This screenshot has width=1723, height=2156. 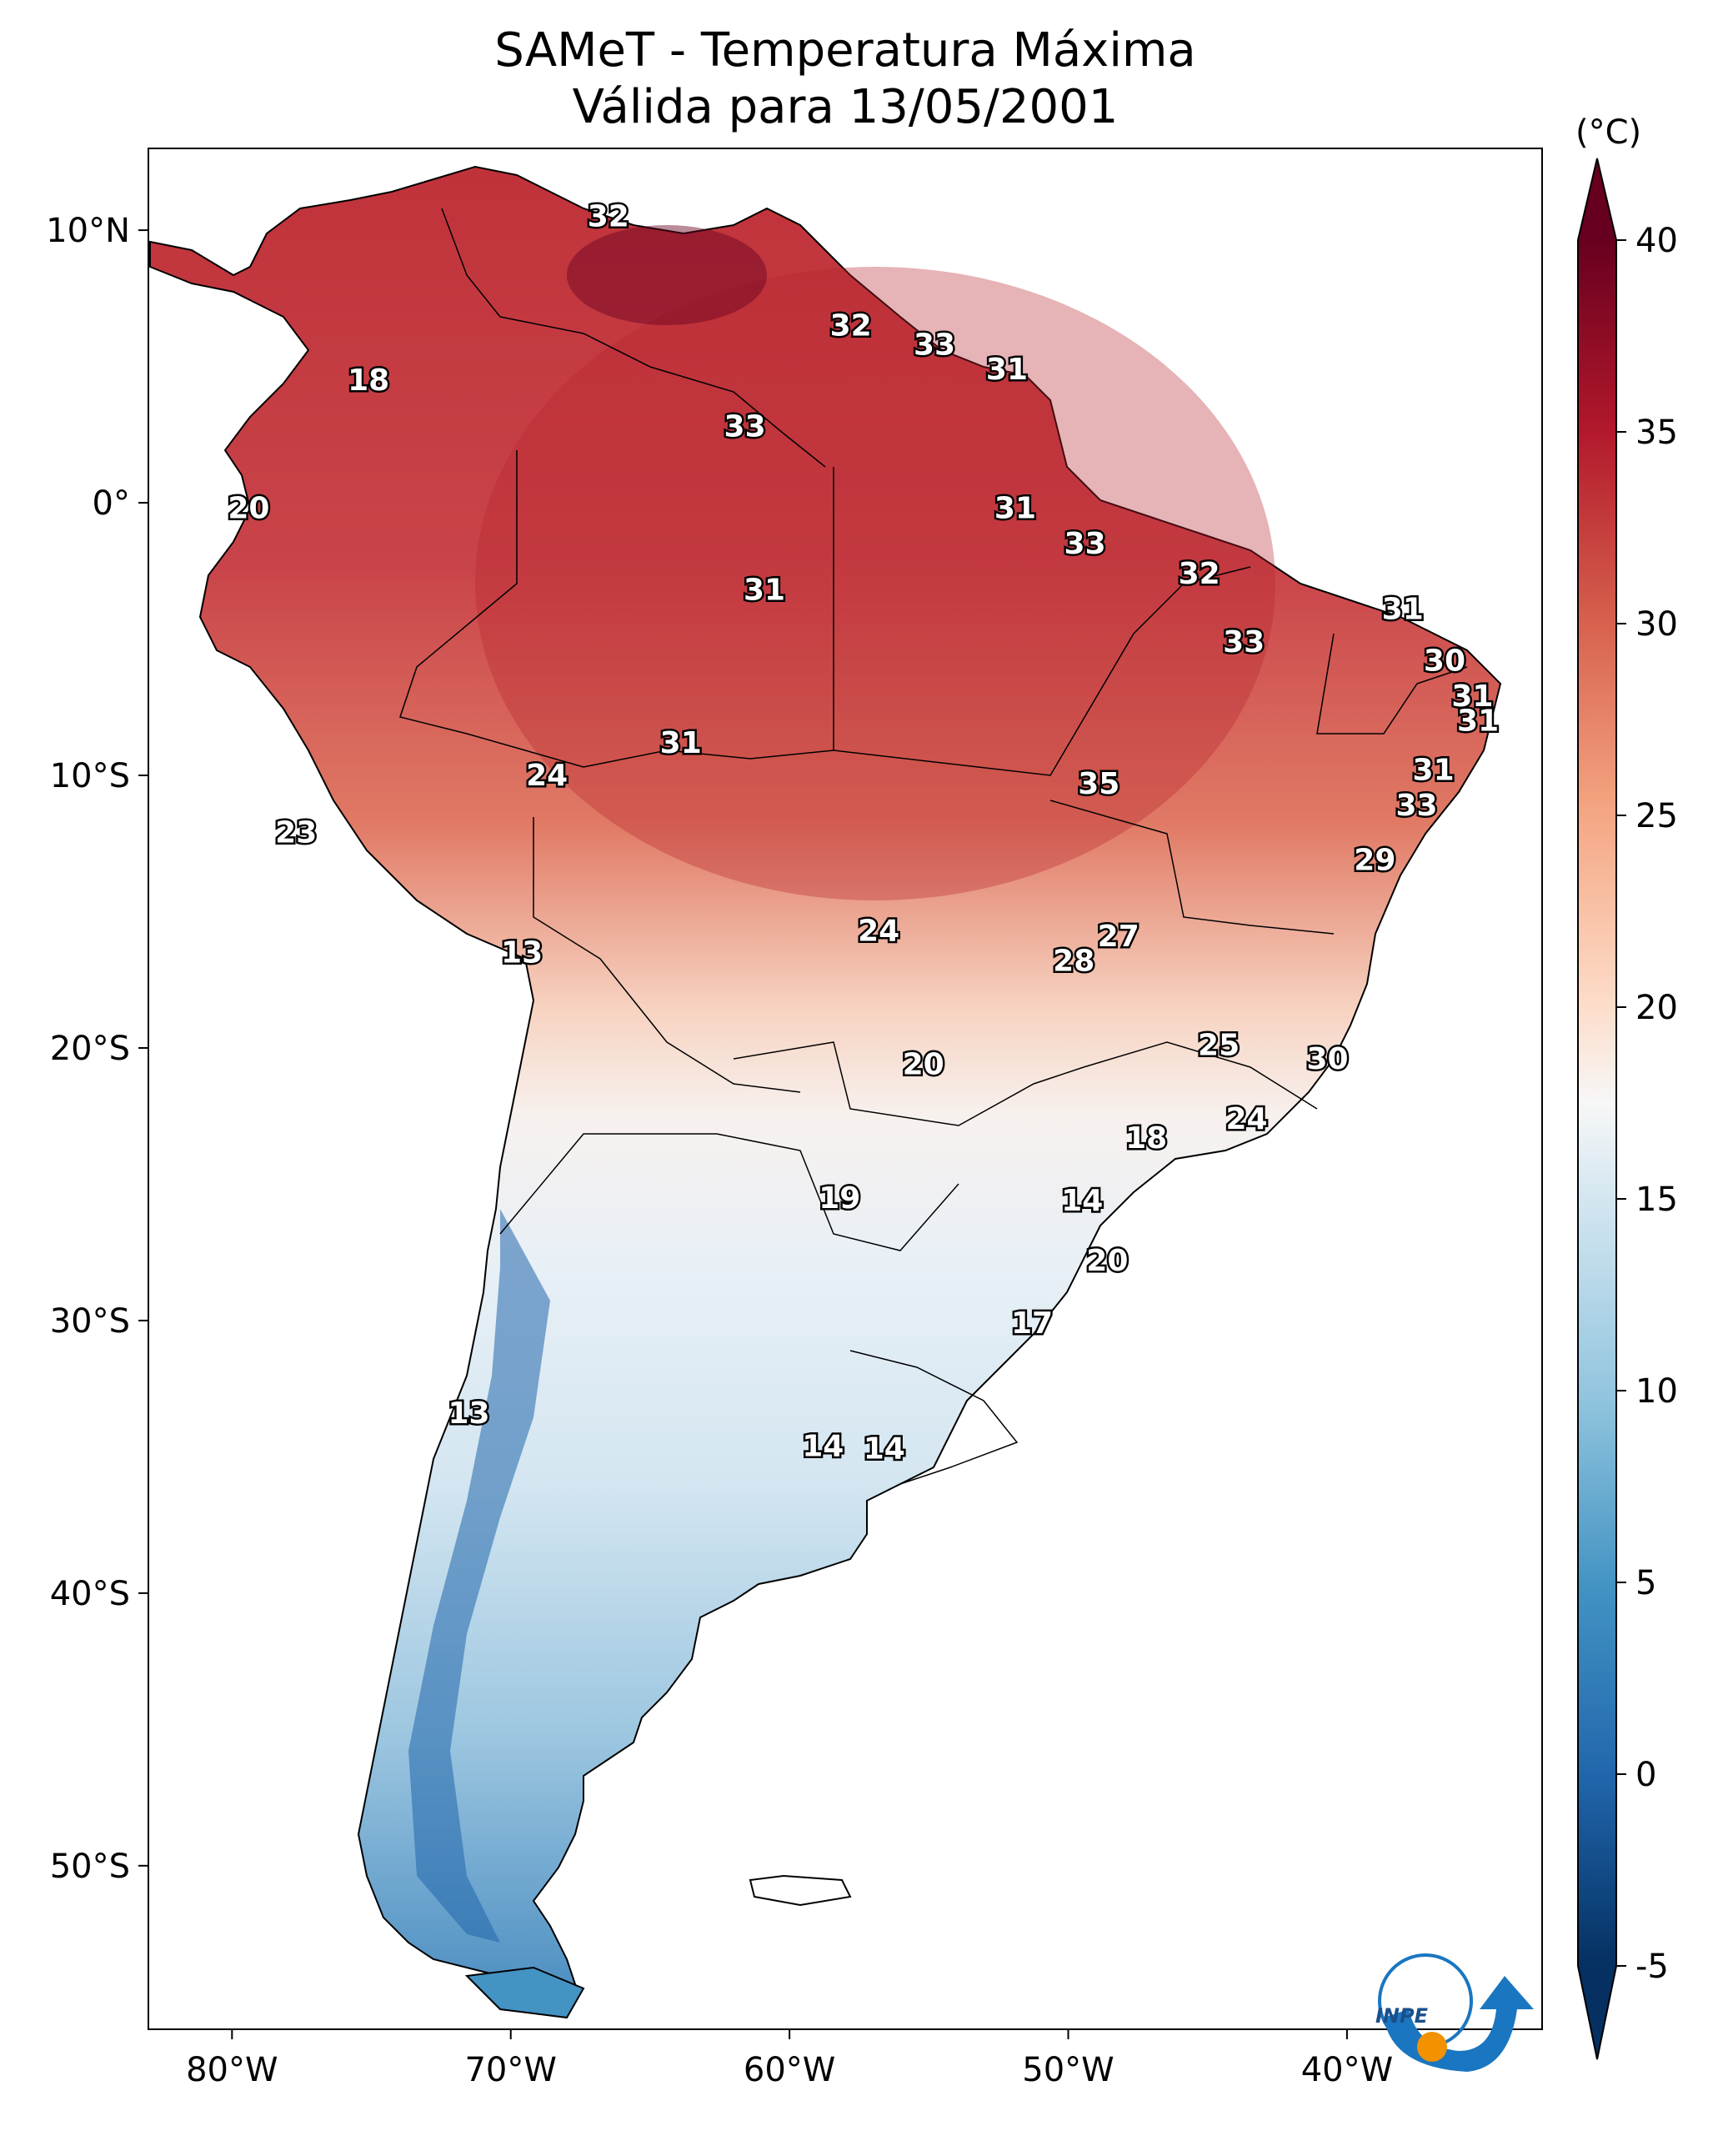 I want to click on y-tick-label: 10°S, so click(x=90, y=776).